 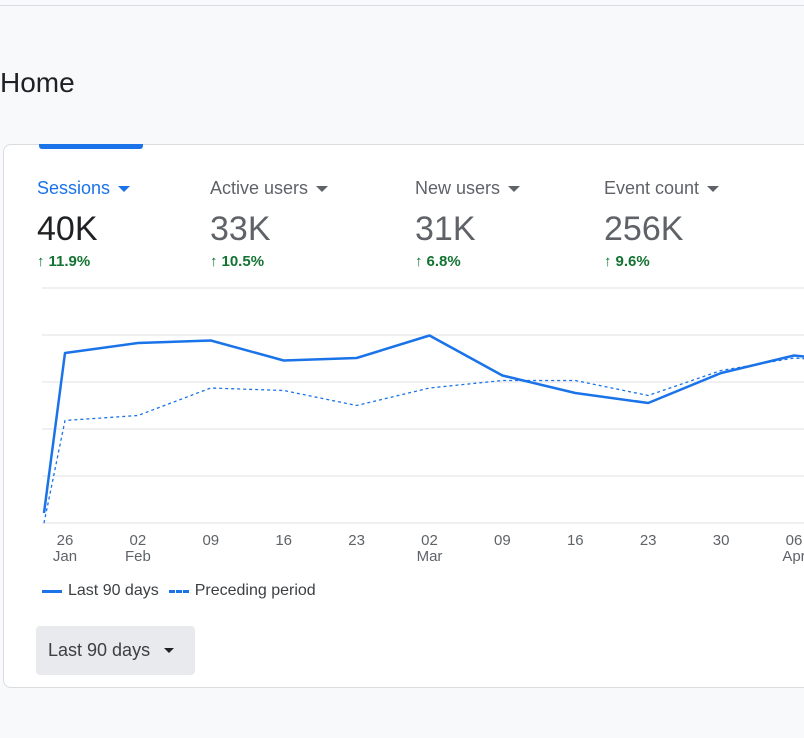 I want to click on metric-value: 33K, so click(x=240, y=229).